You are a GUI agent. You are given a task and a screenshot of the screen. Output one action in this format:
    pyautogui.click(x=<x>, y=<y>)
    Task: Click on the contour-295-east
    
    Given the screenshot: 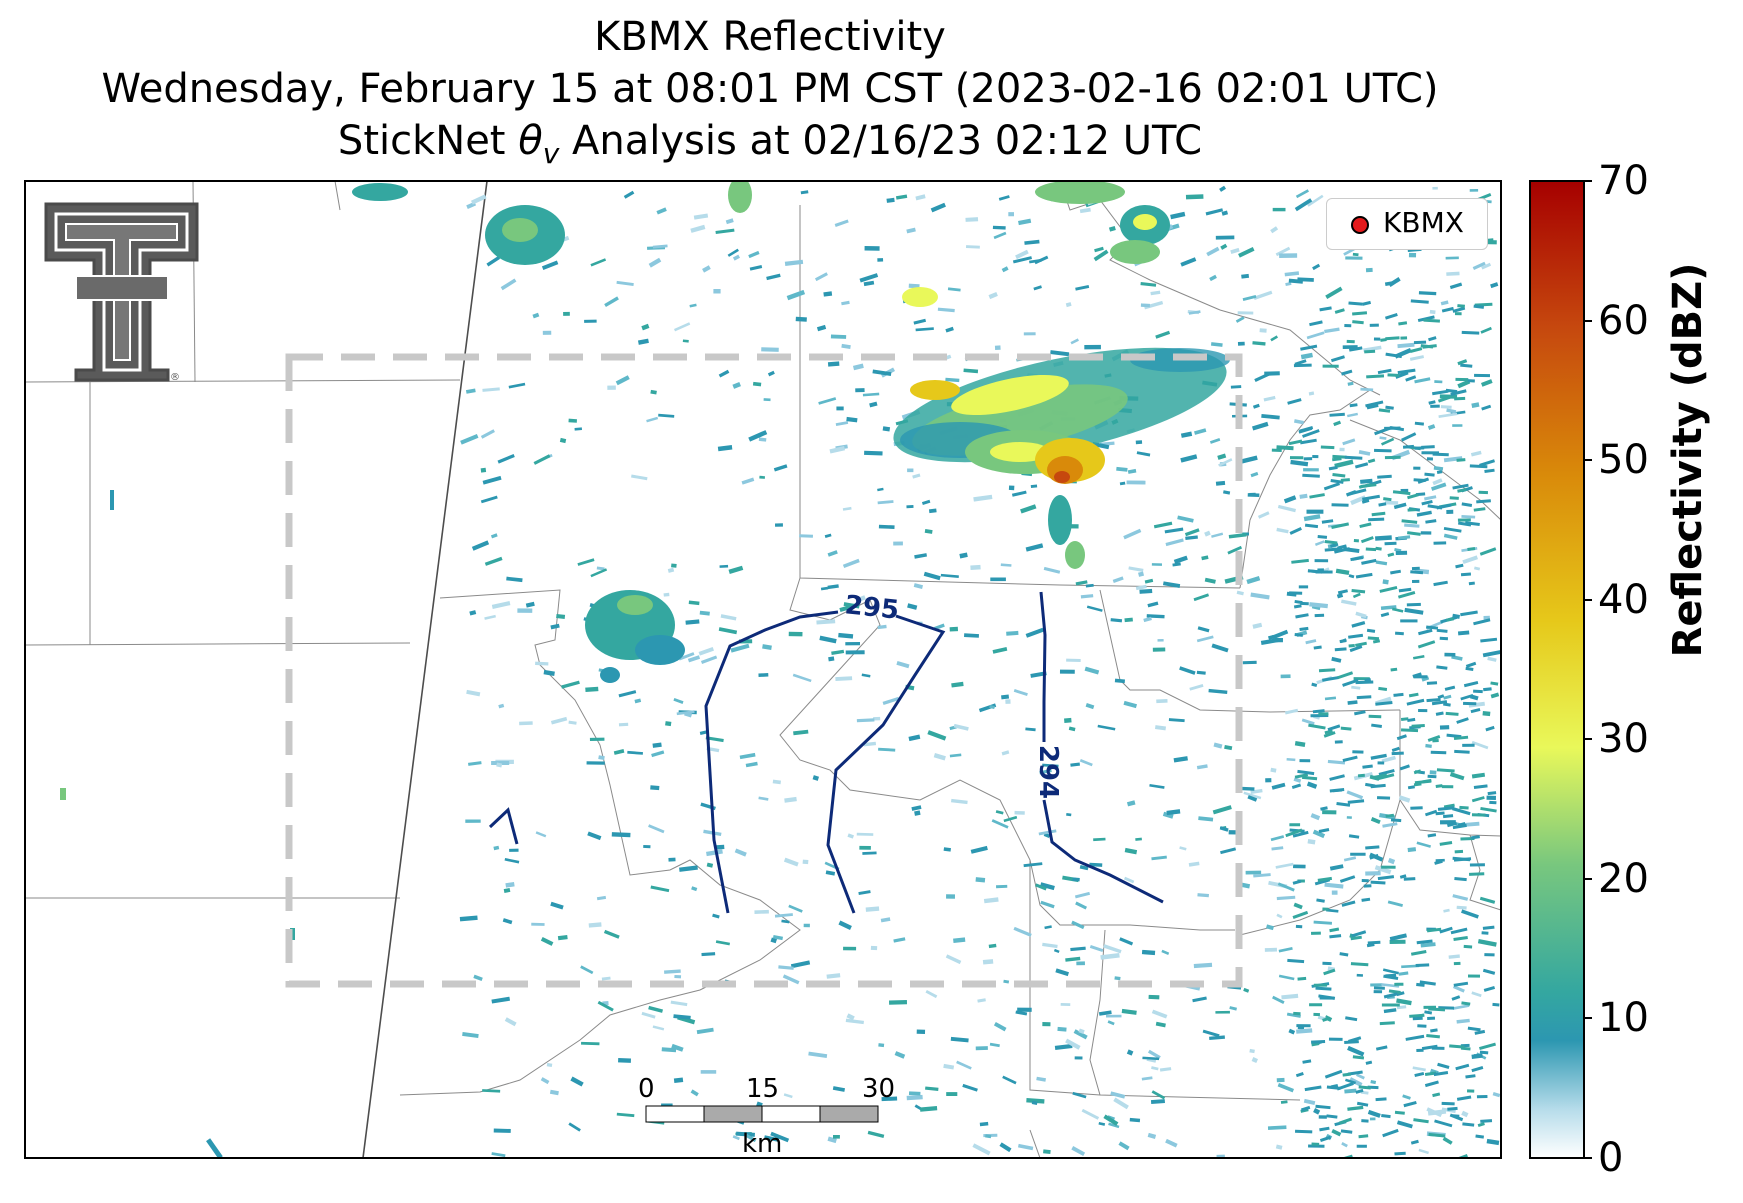 What is the action you would take?
    pyautogui.click(x=886, y=764)
    